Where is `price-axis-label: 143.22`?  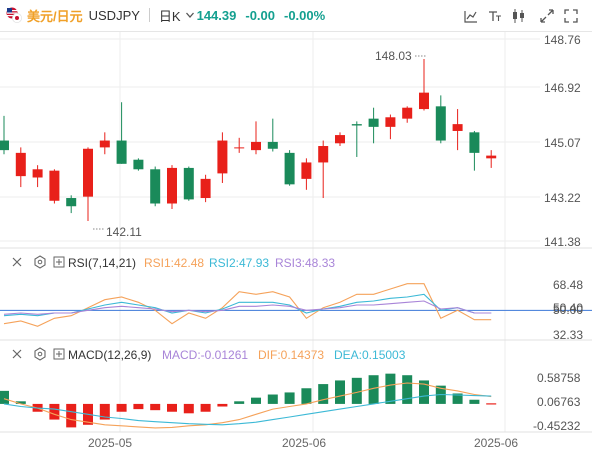 price-axis-label: 143.22 is located at coordinates (562, 198).